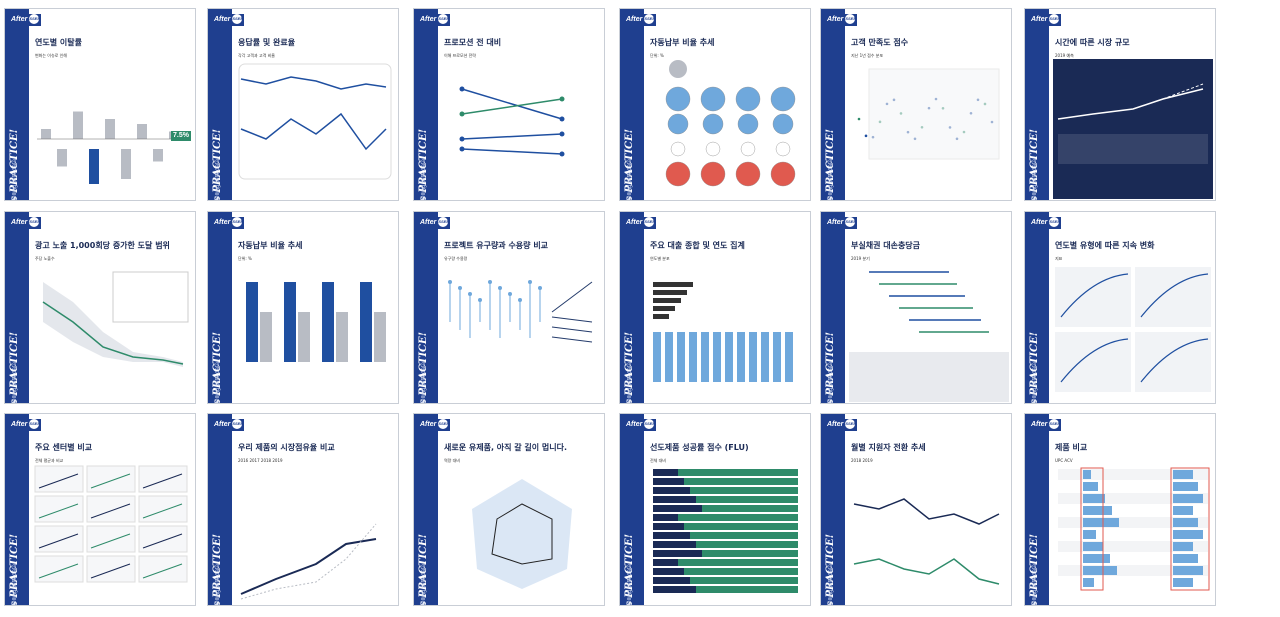 Image resolution: width=1280 pixels, height=617 pixels. I want to click on slide-subtitle: 새로운 유제품, 아직 갈 길이 멉니다., so click(506, 447).